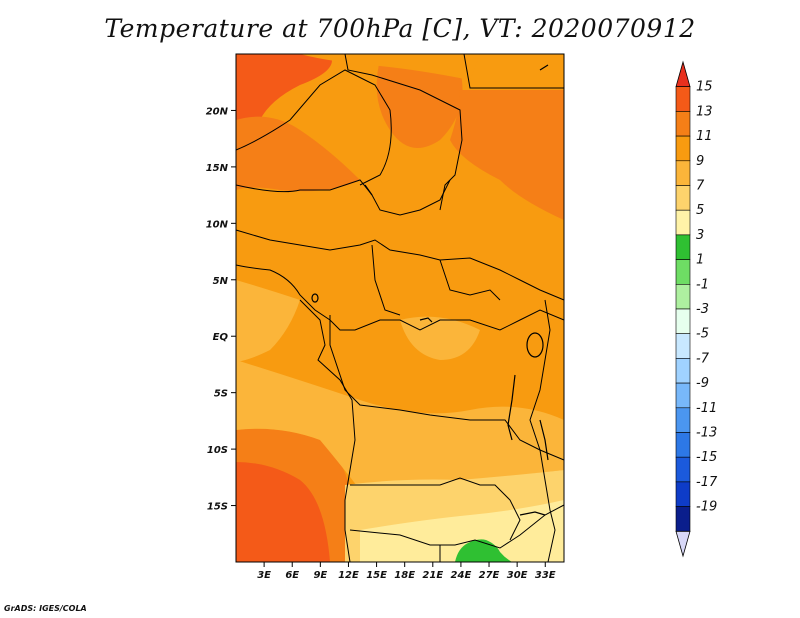 The width and height of the screenshot is (800, 618). What do you see at coordinates (284, 92) in the screenshot?
I see `field-region-north-west` at bounding box center [284, 92].